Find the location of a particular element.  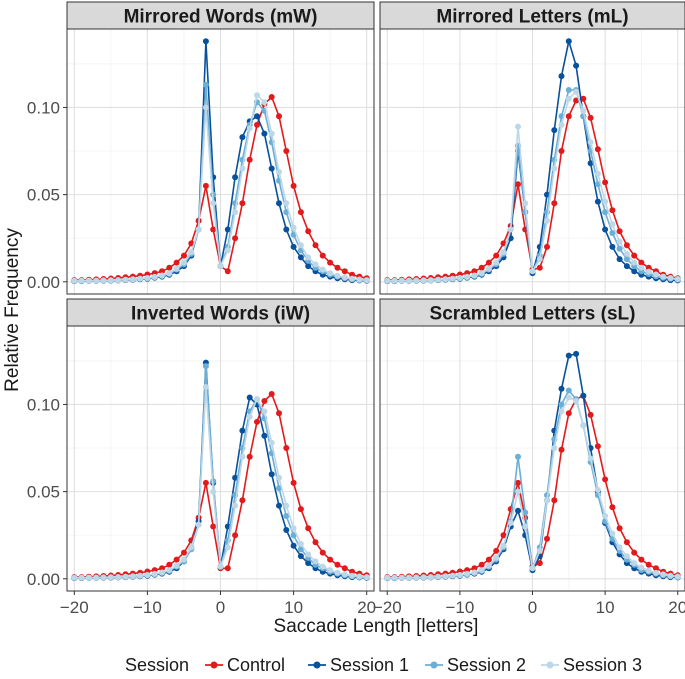

x-tick-label: 20 is located at coordinates (366, 607).